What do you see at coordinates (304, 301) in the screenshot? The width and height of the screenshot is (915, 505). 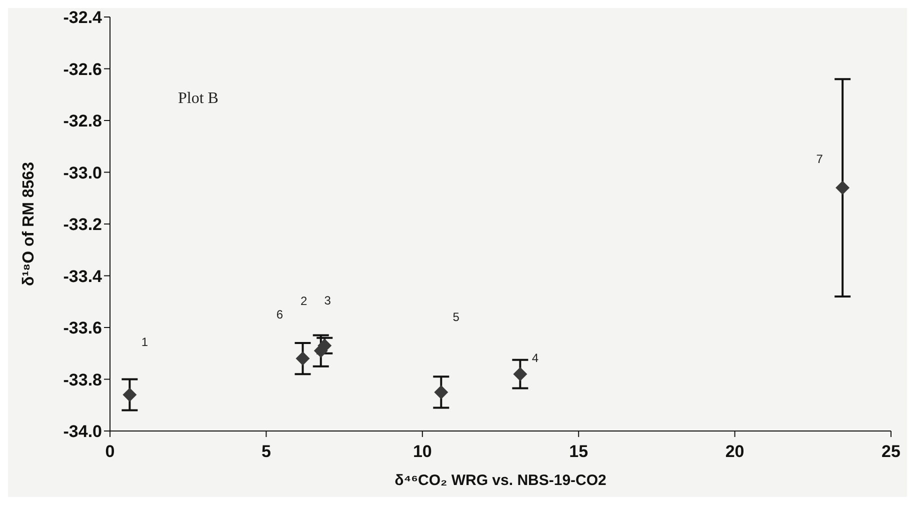 I see `annotation: 2` at bounding box center [304, 301].